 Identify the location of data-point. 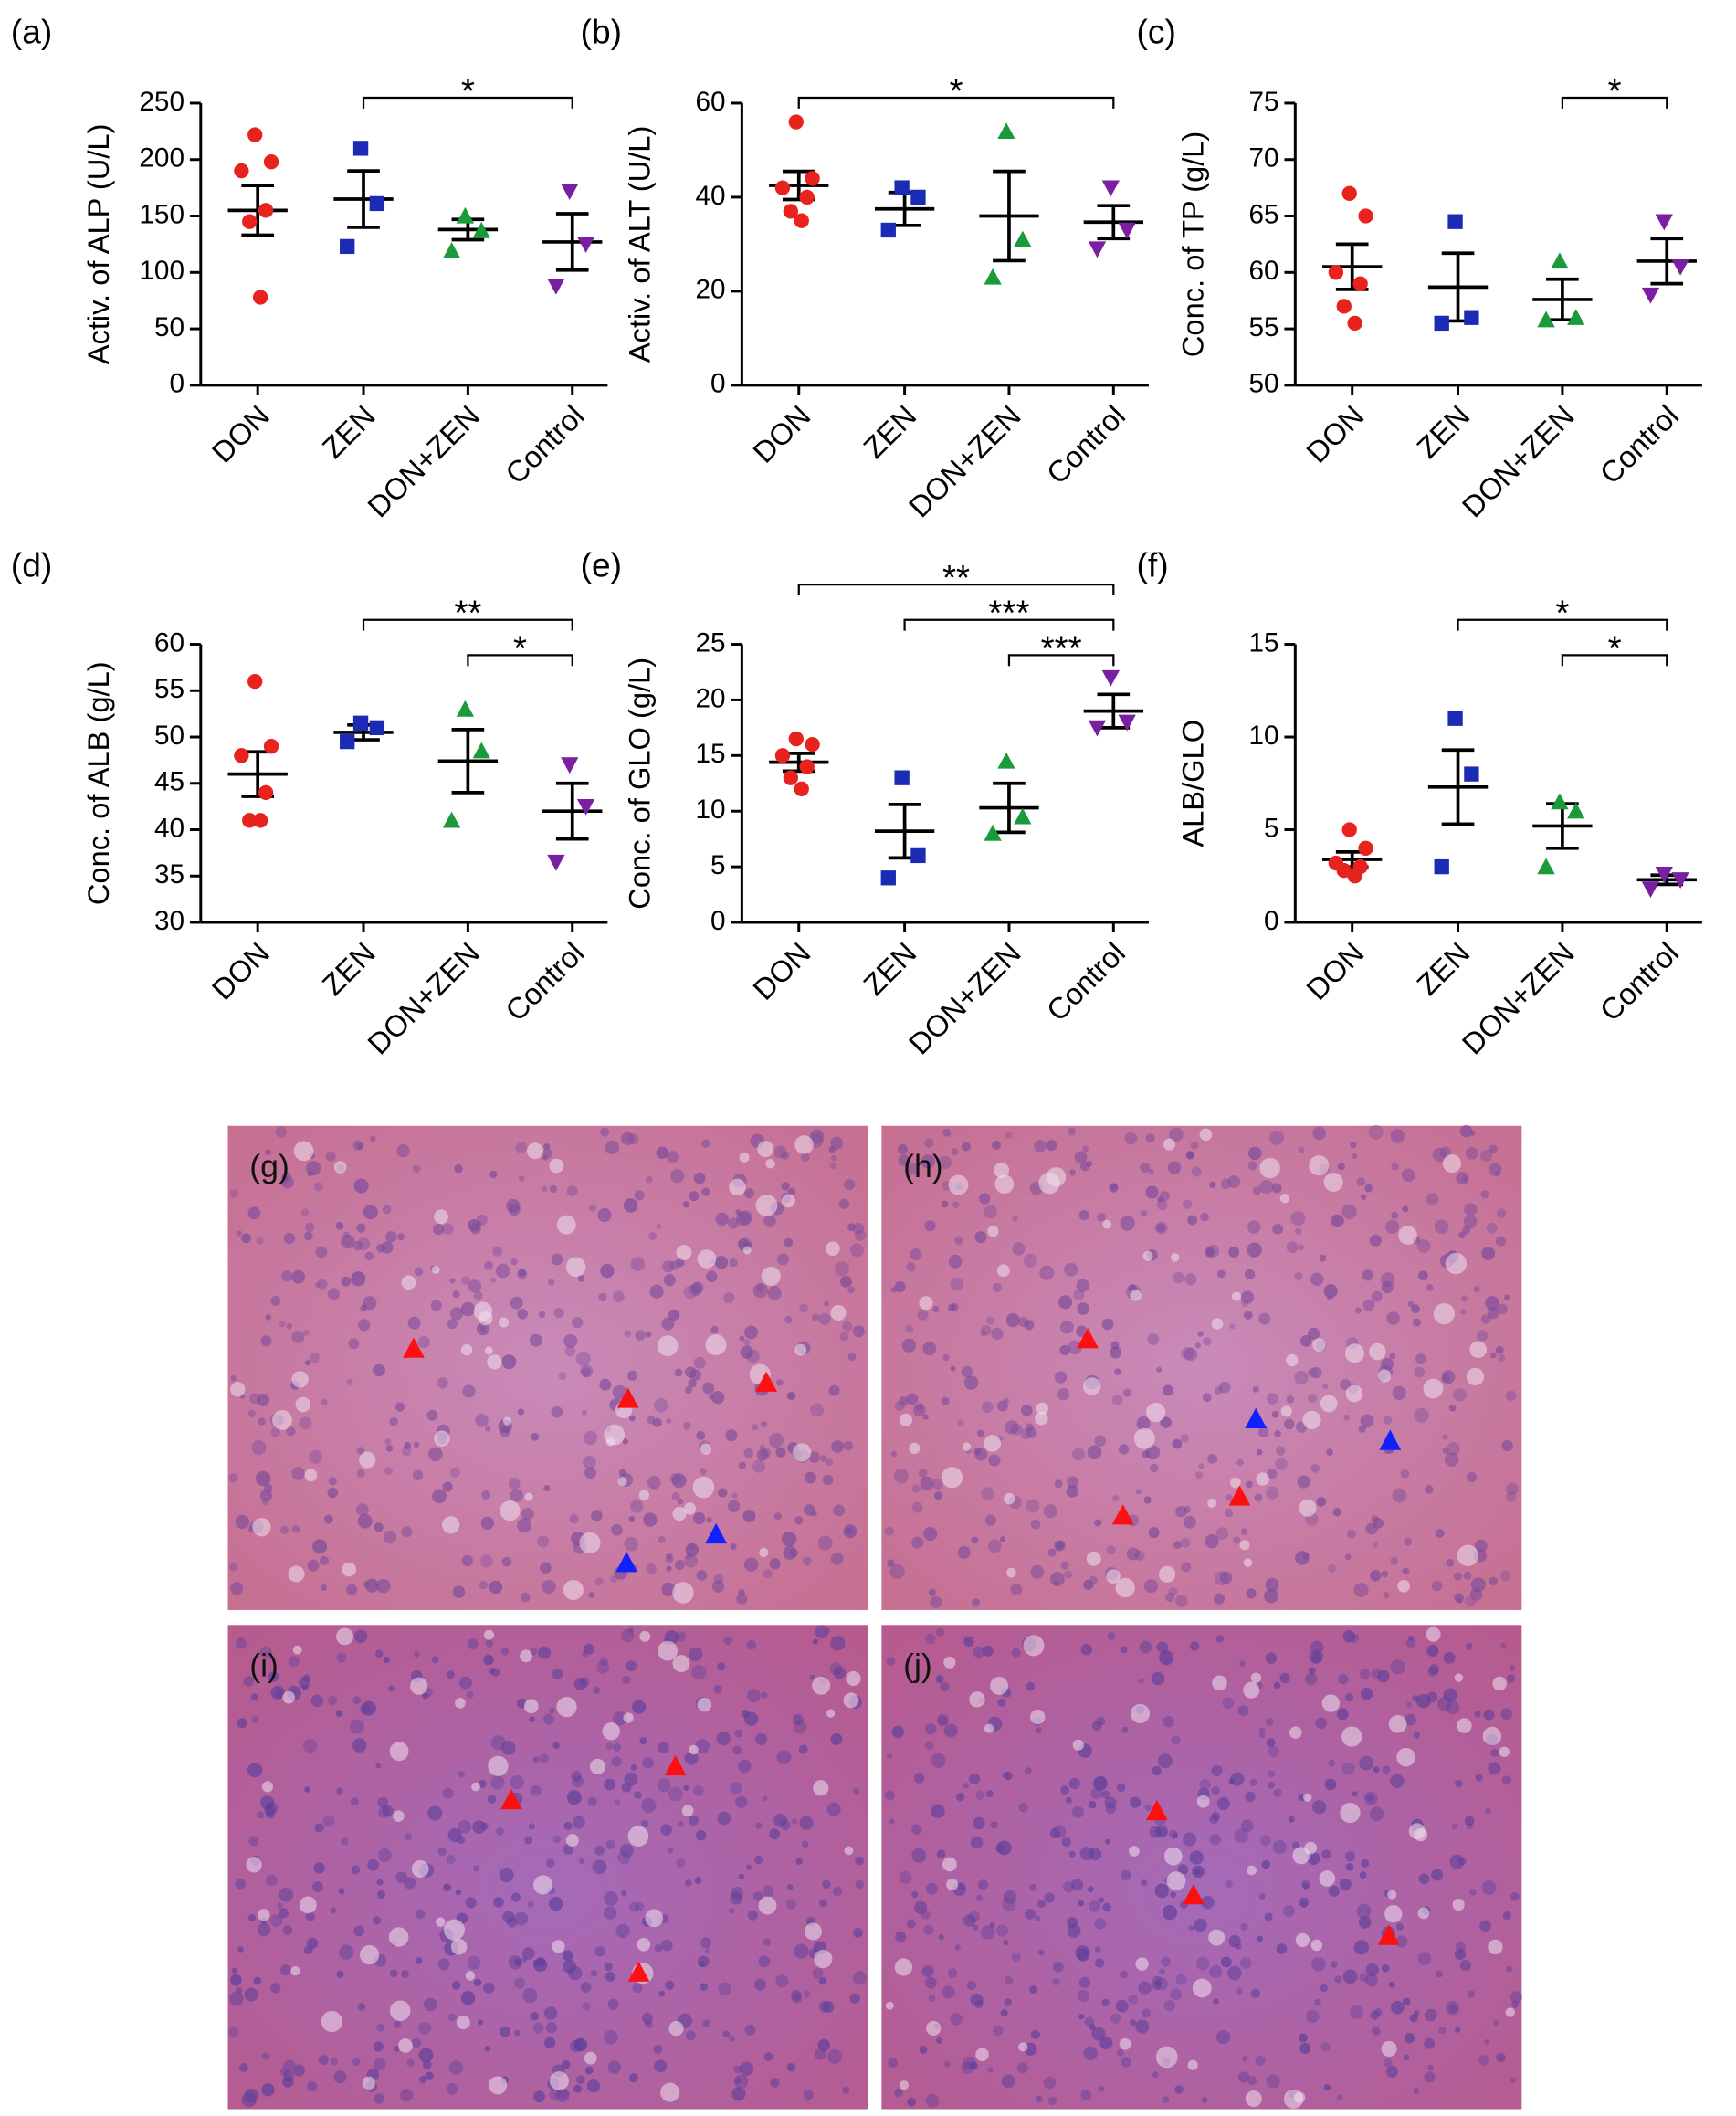
(902, 777).